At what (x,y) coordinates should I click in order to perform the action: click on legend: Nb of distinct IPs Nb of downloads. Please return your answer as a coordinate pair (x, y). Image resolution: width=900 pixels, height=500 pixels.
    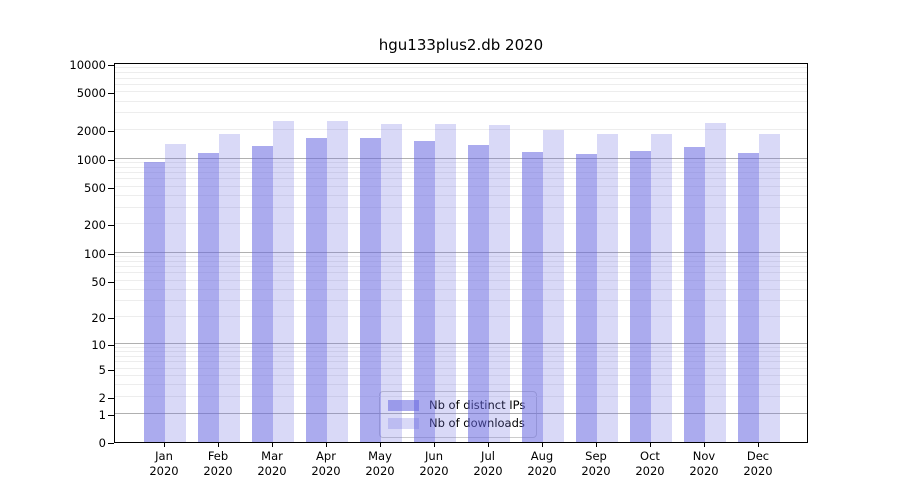
    Looking at the image, I should click on (458, 414).